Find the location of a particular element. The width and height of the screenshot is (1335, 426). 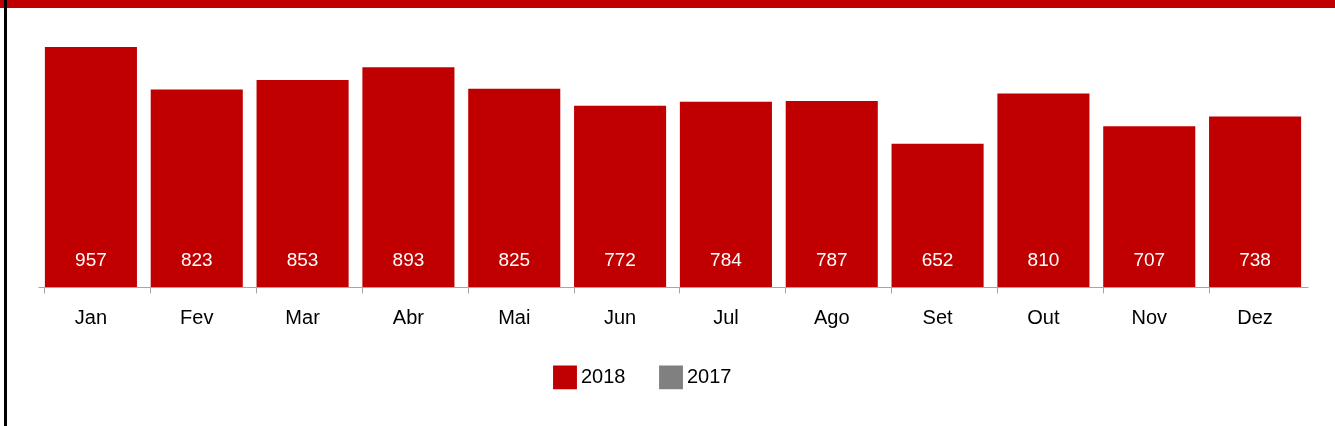

x-tick-label: Nov is located at coordinates (1149, 316).